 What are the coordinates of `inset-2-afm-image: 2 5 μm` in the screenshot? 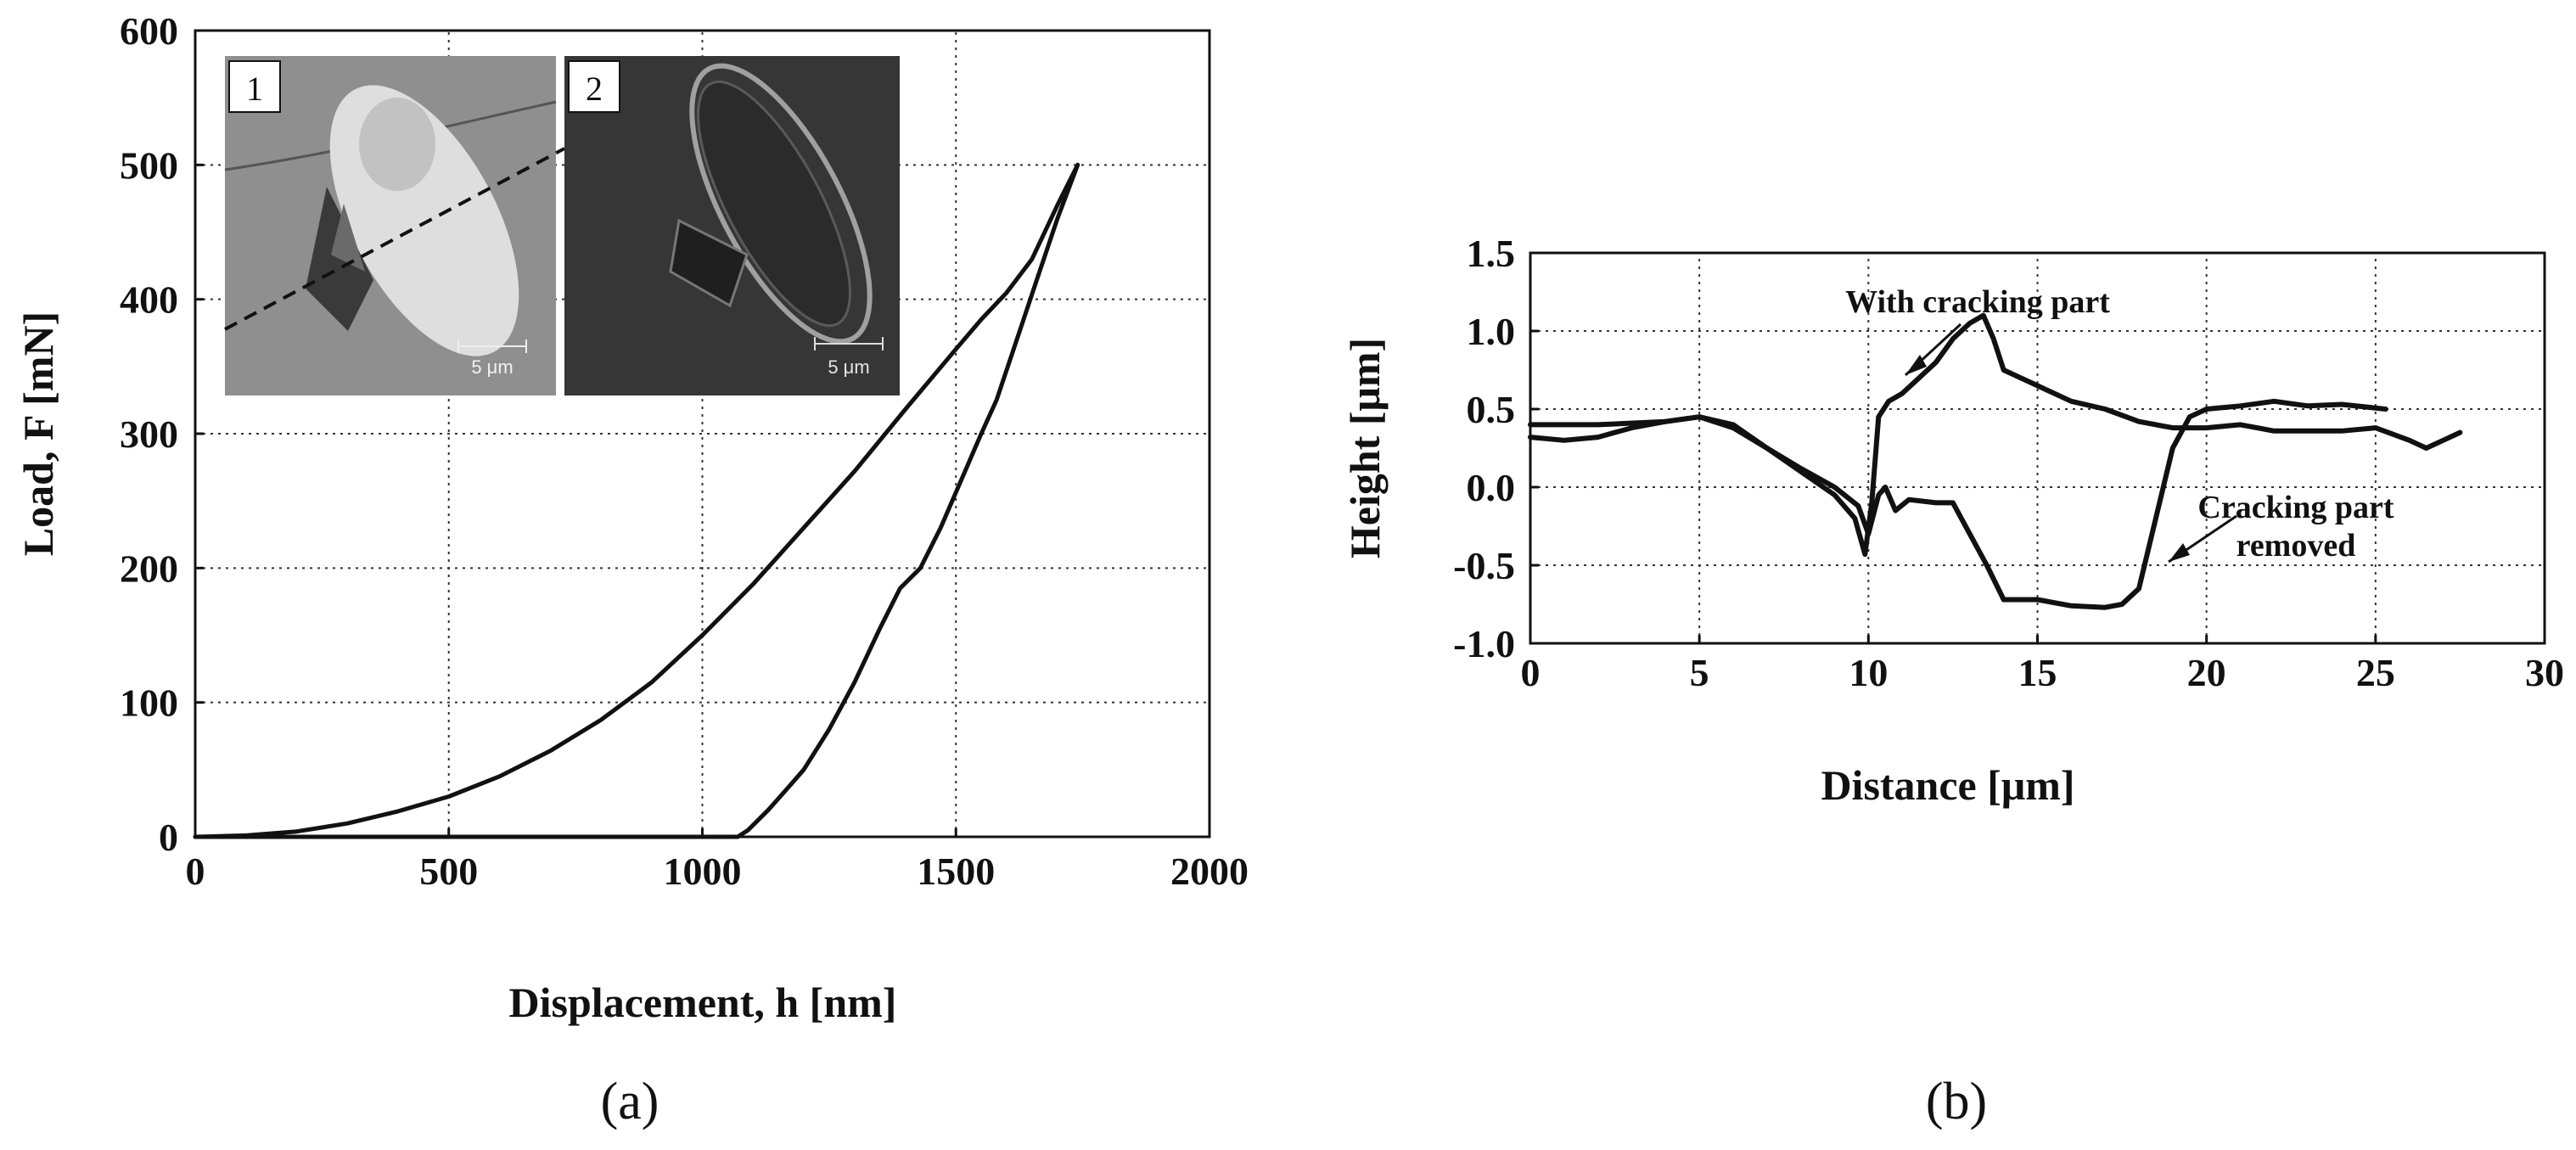 It's located at (732, 226).